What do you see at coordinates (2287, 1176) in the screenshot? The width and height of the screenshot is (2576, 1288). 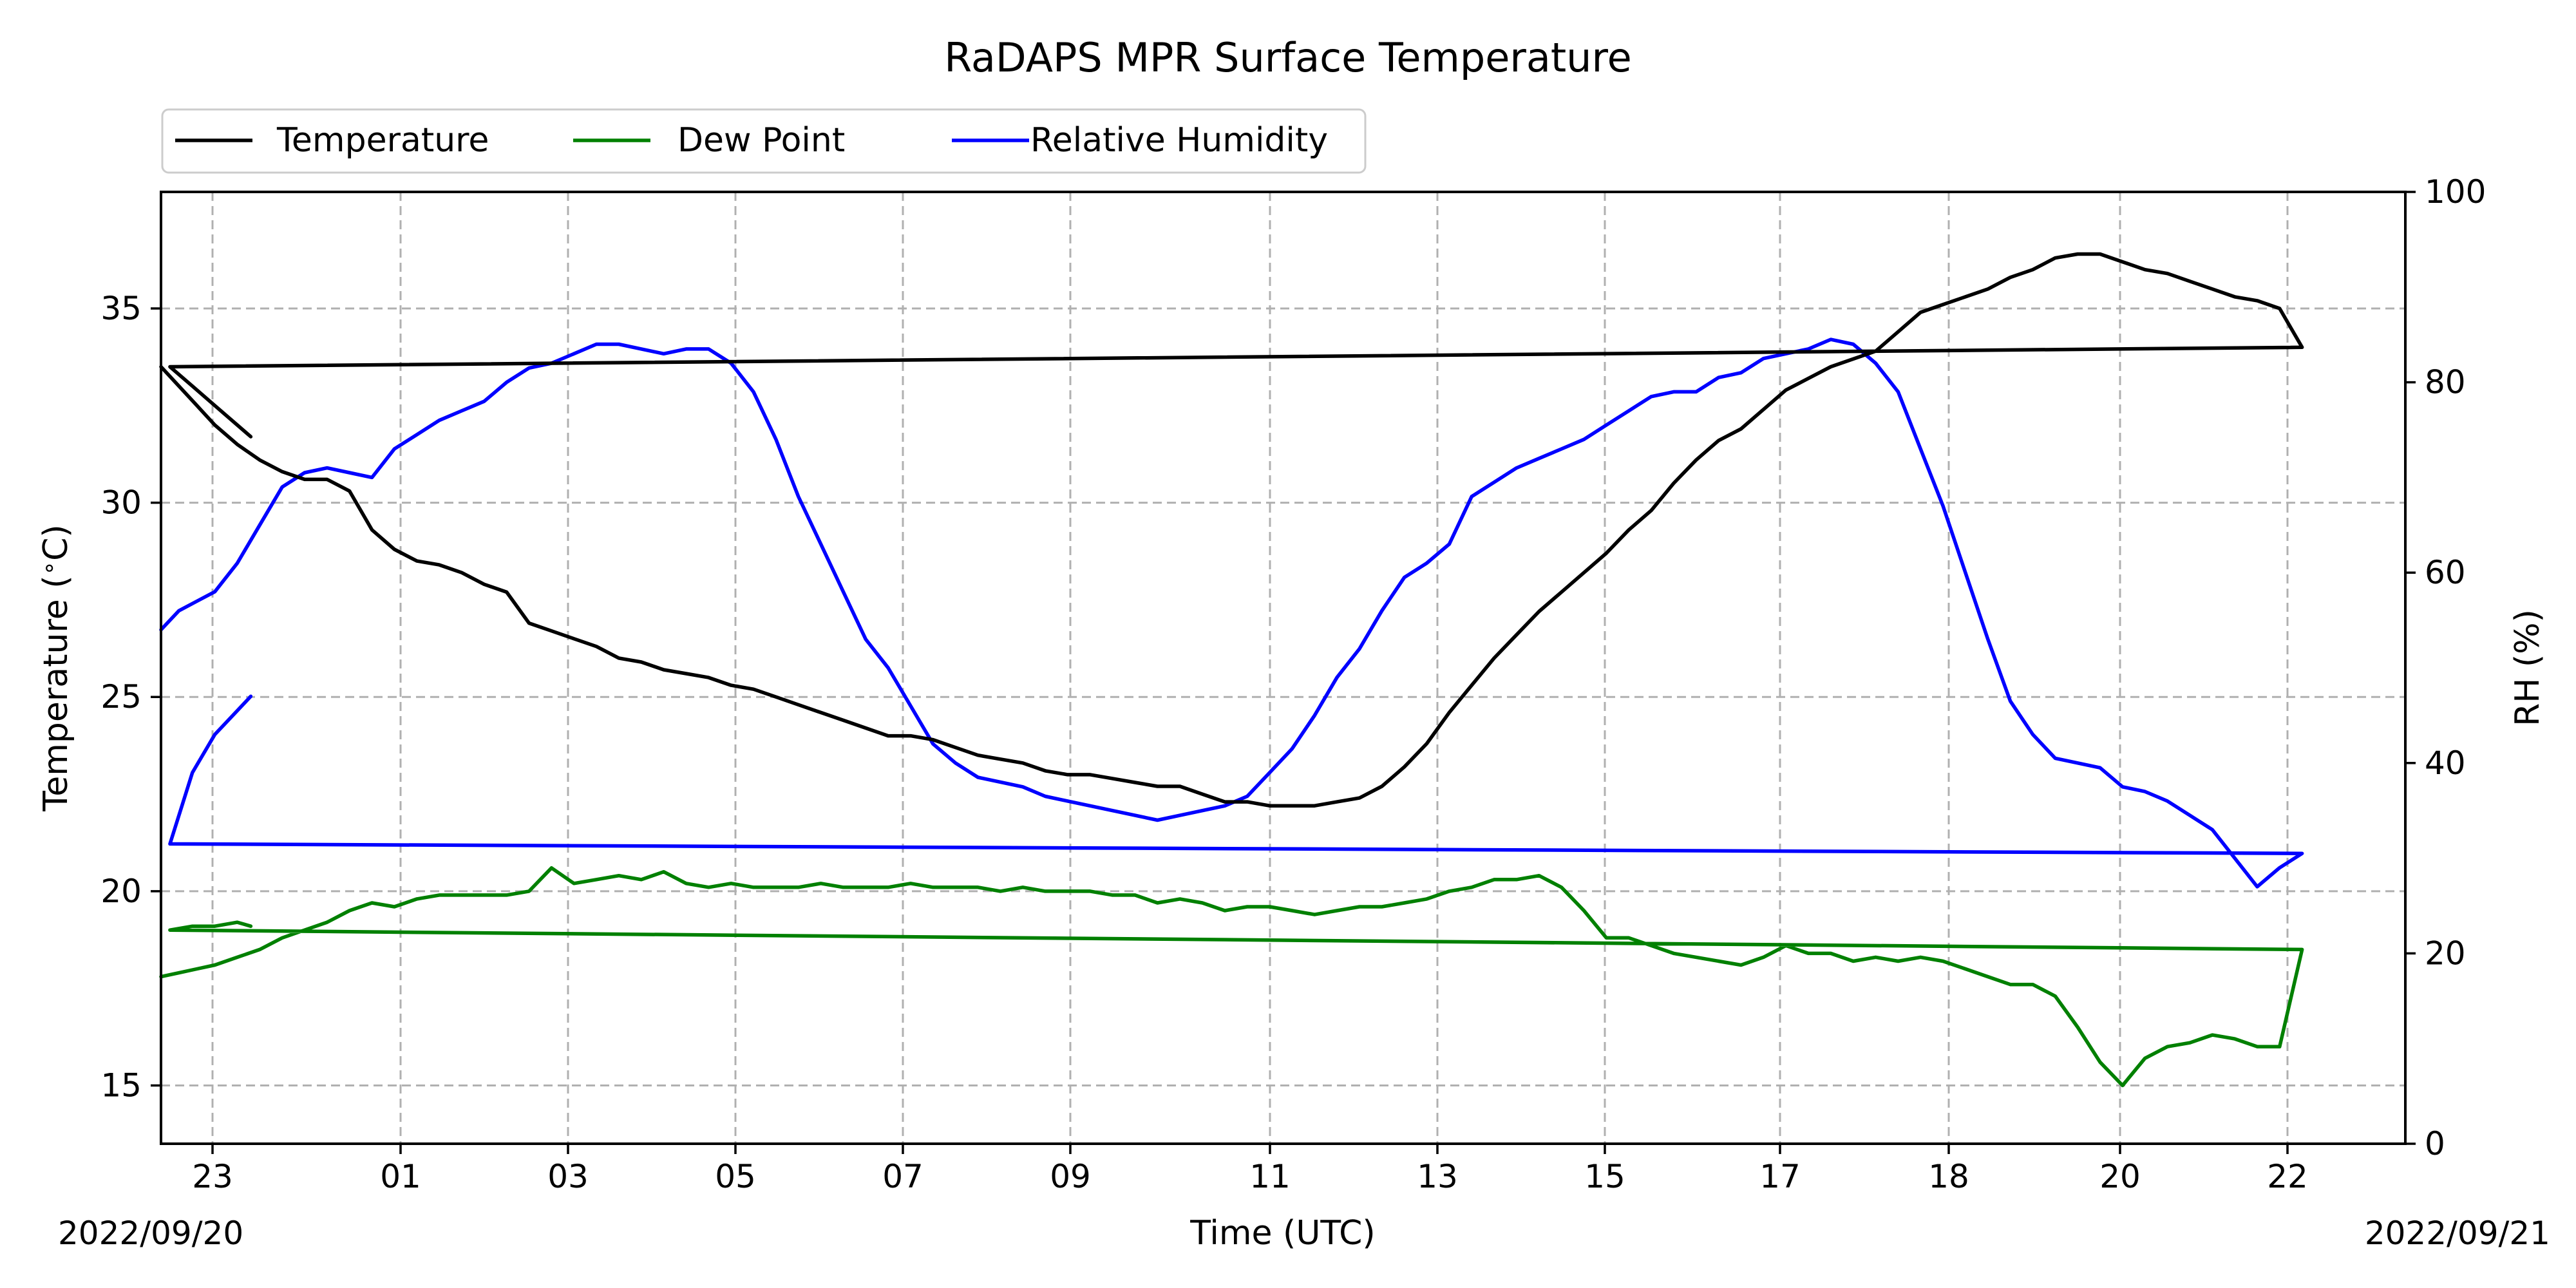 I see `x-tick-label: 22` at bounding box center [2287, 1176].